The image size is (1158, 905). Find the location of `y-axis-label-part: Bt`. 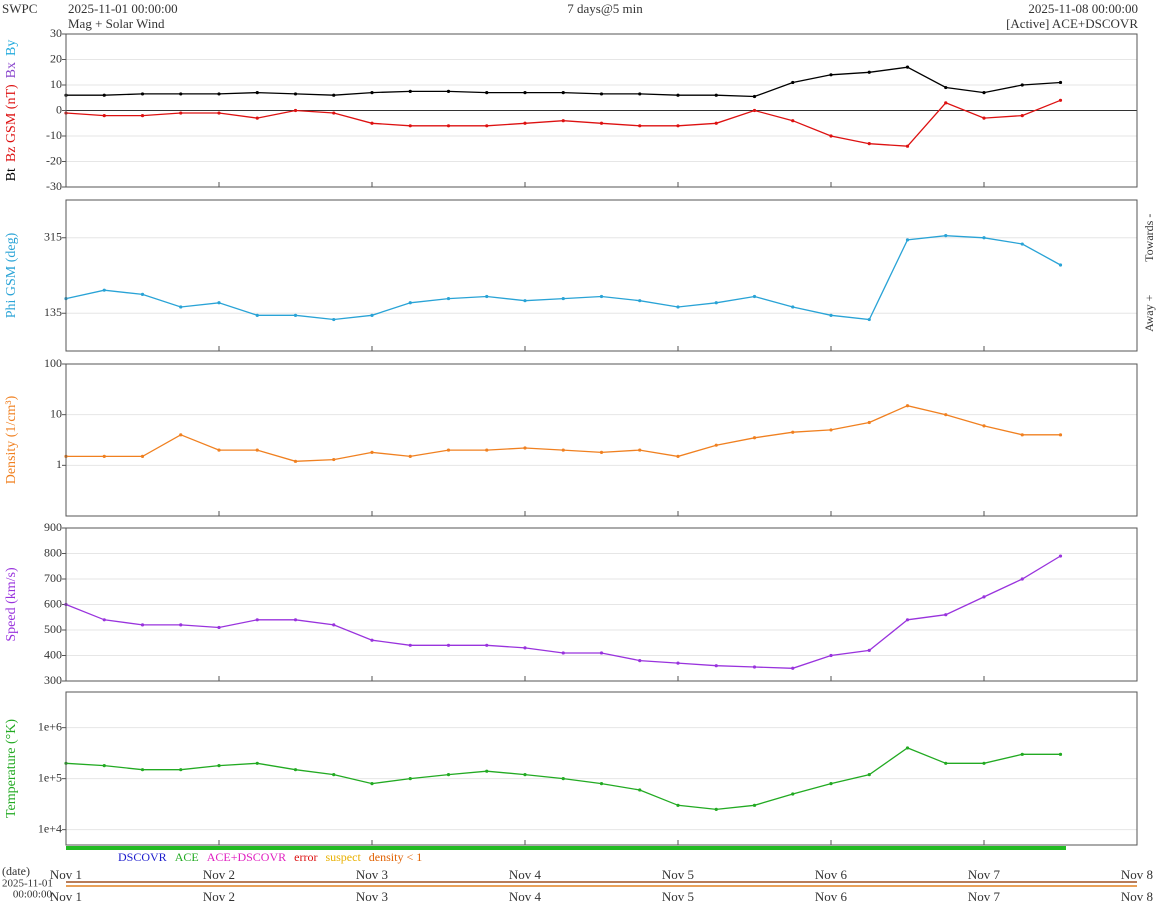

y-axis-label-part: Bt is located at coordinates (11, 174).